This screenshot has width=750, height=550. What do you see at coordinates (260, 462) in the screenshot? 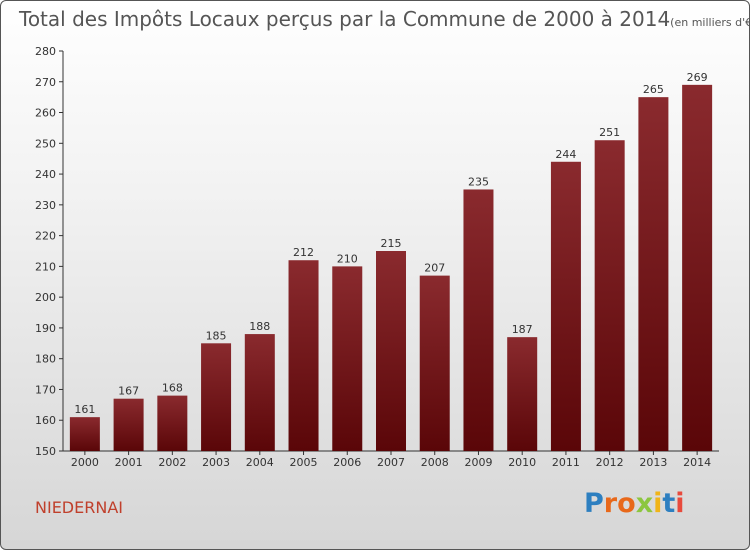
I see `x-tick-label: 2004` at bounding box center [260, 462].